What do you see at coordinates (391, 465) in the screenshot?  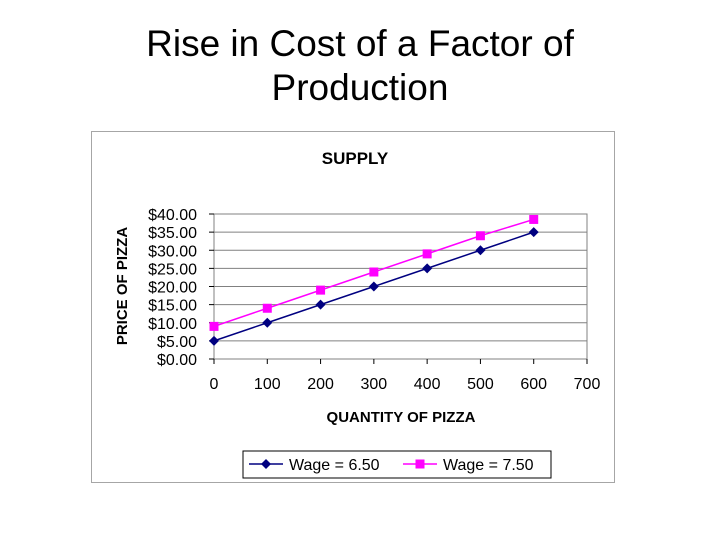 I see `legend: Wage = 6.50 Wage = 7.50` at bounding box center [391, 465].